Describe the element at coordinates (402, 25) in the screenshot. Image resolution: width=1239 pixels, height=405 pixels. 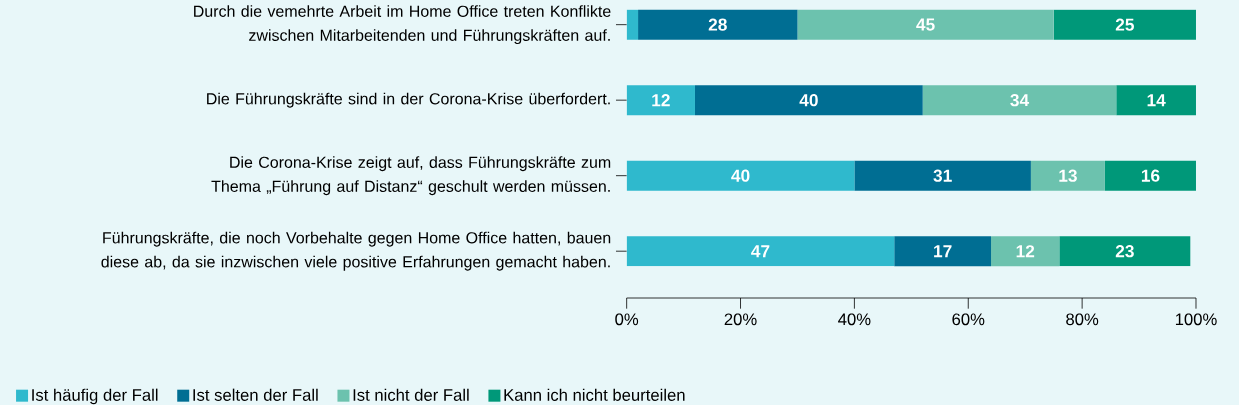
I see `y-tick-label: Durch die vemehrte Arbeit im Home Office treten Konflikte zwischen Mitarbeitenden und Führungskräften auf.` at that location.